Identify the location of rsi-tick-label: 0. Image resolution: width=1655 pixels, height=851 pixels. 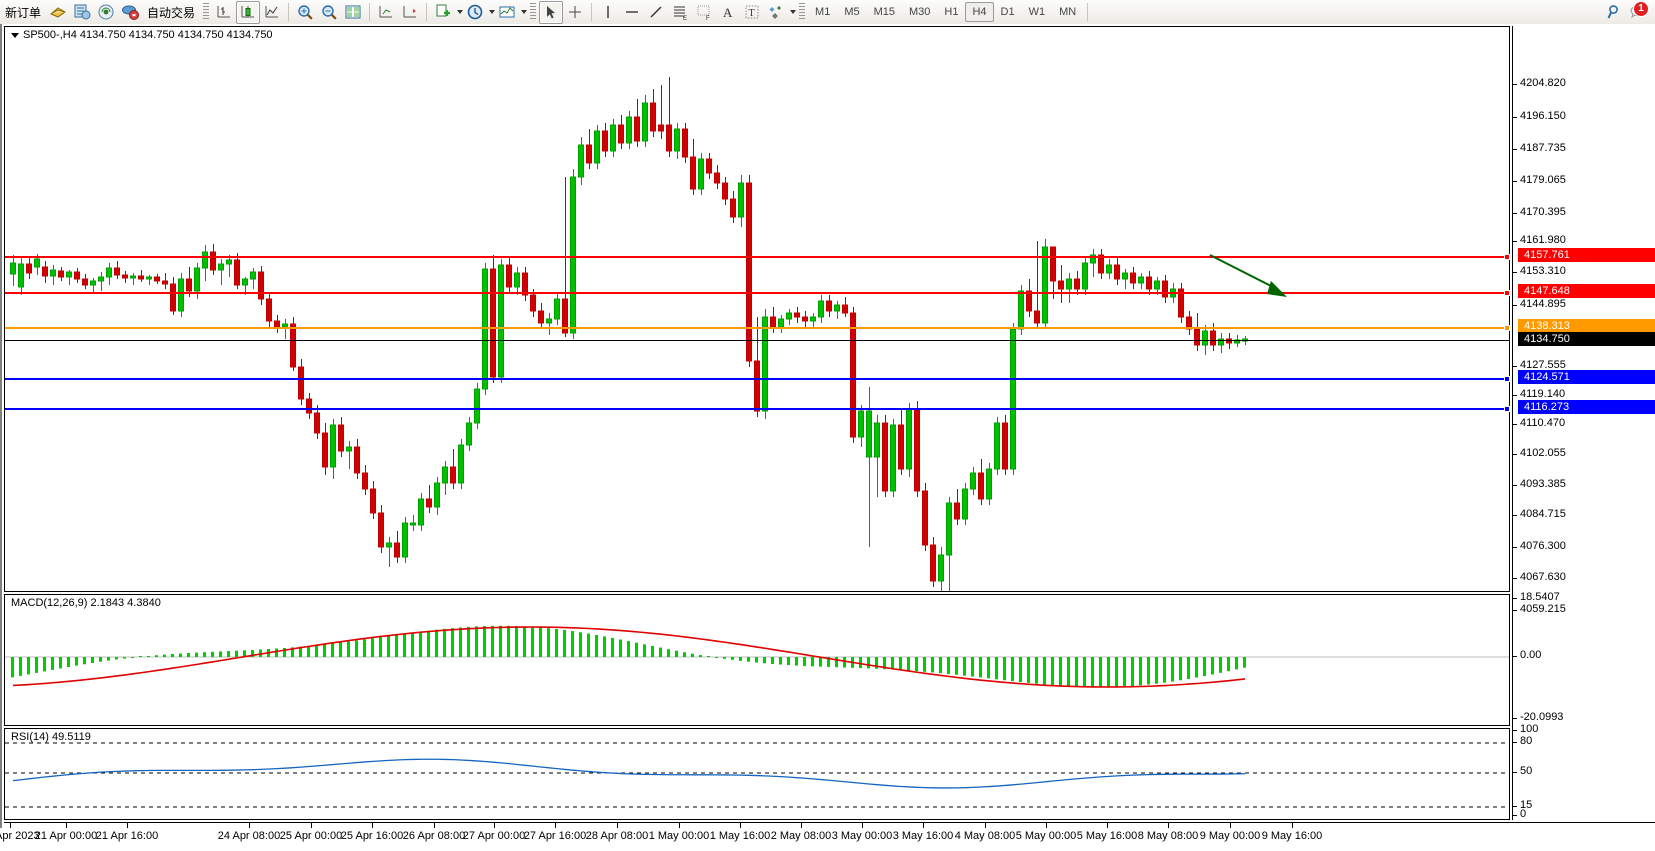
(1523, 814).